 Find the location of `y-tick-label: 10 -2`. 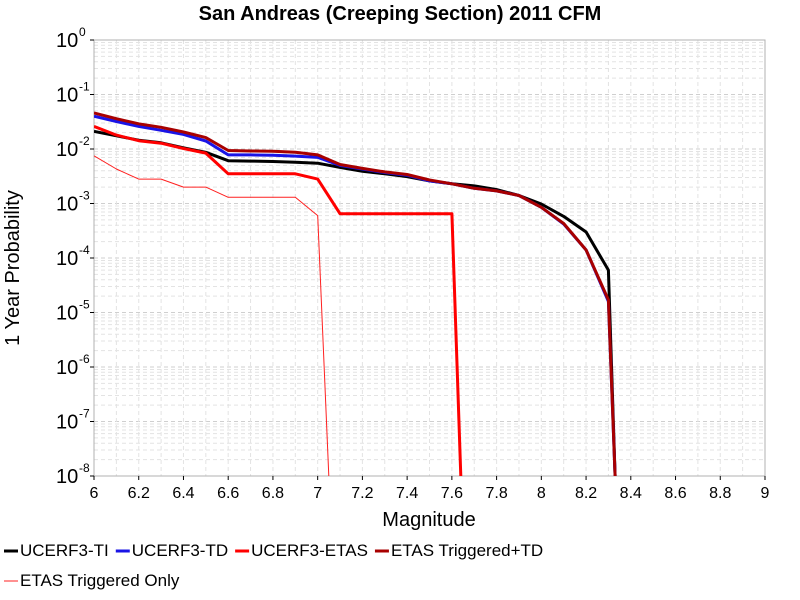

y-tick-label: 10 -2 is located at coordinates (73, 147).